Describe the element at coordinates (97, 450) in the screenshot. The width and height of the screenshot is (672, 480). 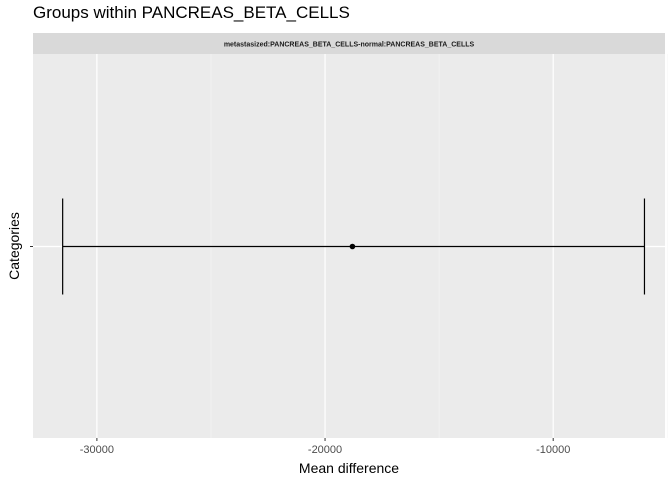
I see `x-tick-label: -30000` at that location.